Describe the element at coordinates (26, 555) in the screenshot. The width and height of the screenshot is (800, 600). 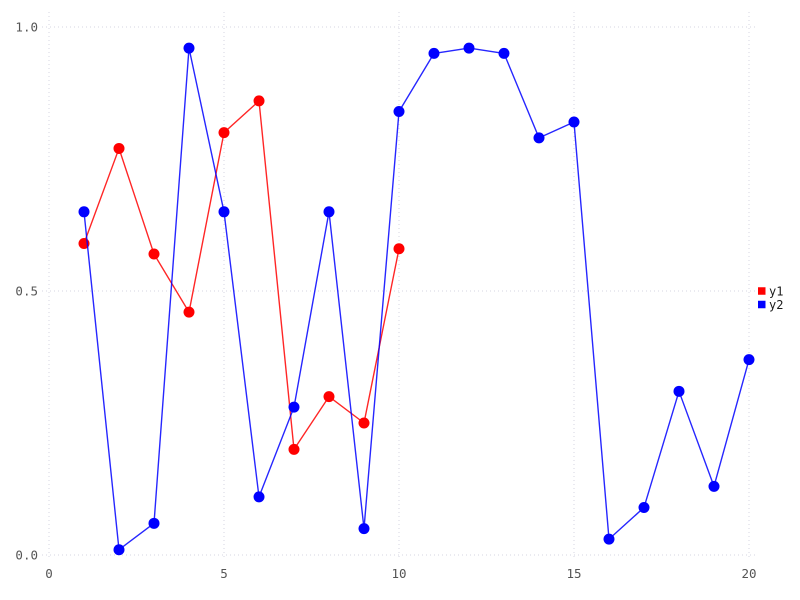
I see `y-axis-tick-label: 0.0` at that location.